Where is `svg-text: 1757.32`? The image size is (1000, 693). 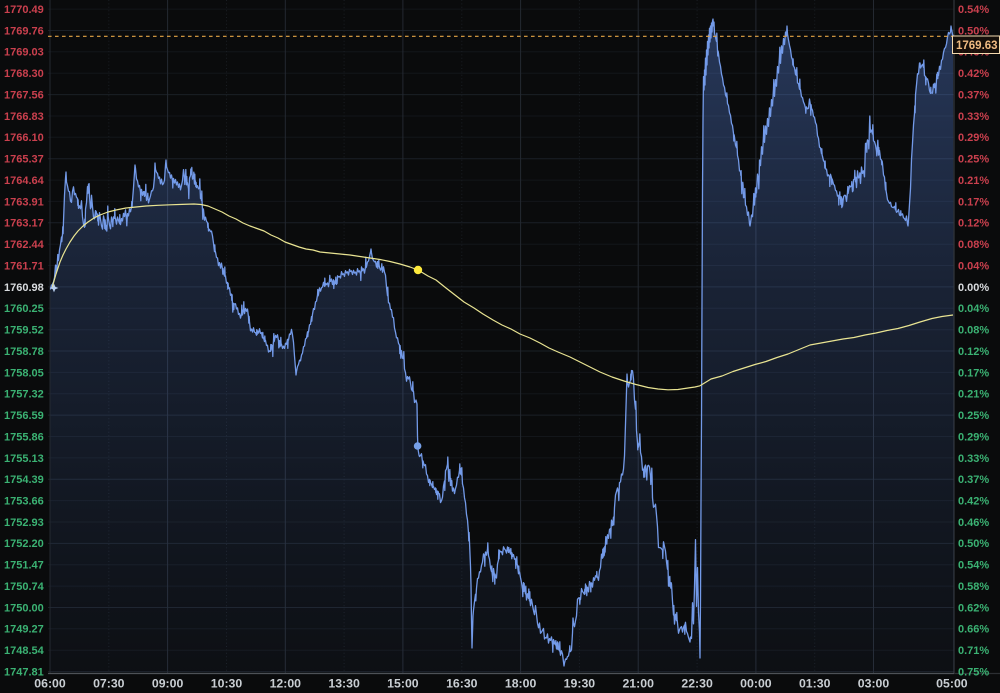 svg-text: 1757.32 is located at coordinates (24, 395).